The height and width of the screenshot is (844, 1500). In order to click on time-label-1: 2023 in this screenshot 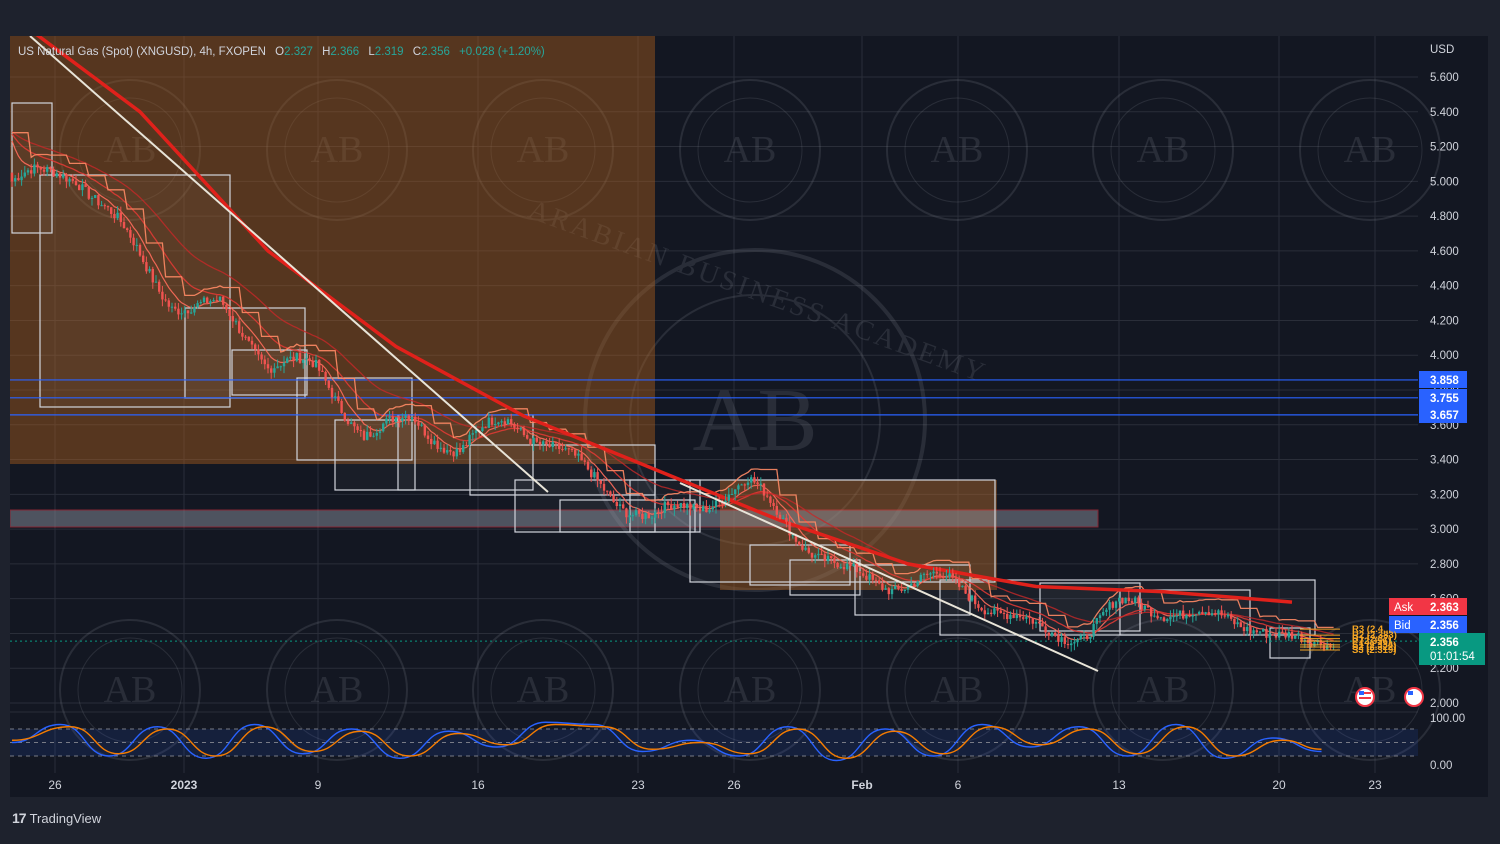, I will do `click(184, 785)`.